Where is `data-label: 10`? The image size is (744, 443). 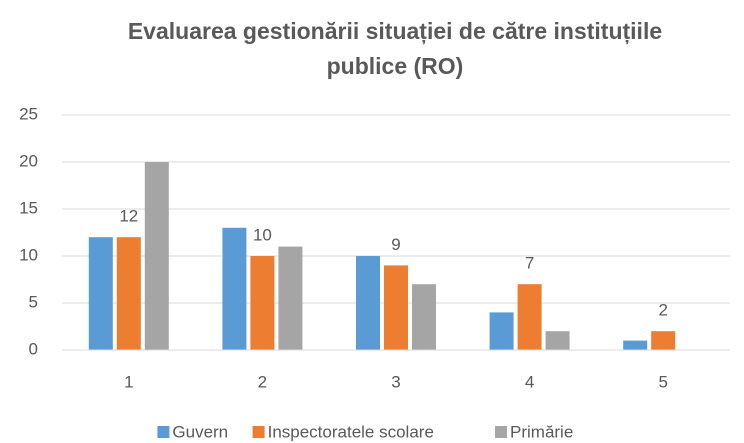
data-label: 10 is located at coordinates (262, 234).